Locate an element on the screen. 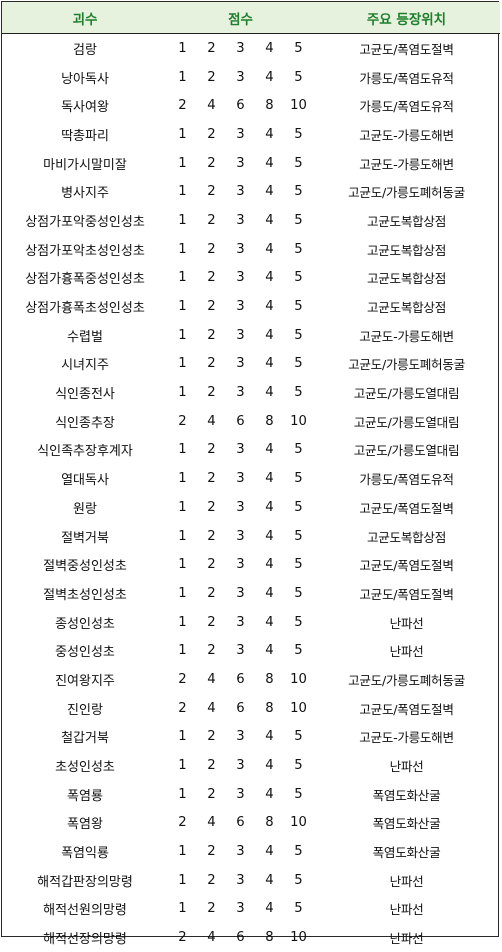  monster-name-cell: 수렵벌 is located at coordinates (85, 335).